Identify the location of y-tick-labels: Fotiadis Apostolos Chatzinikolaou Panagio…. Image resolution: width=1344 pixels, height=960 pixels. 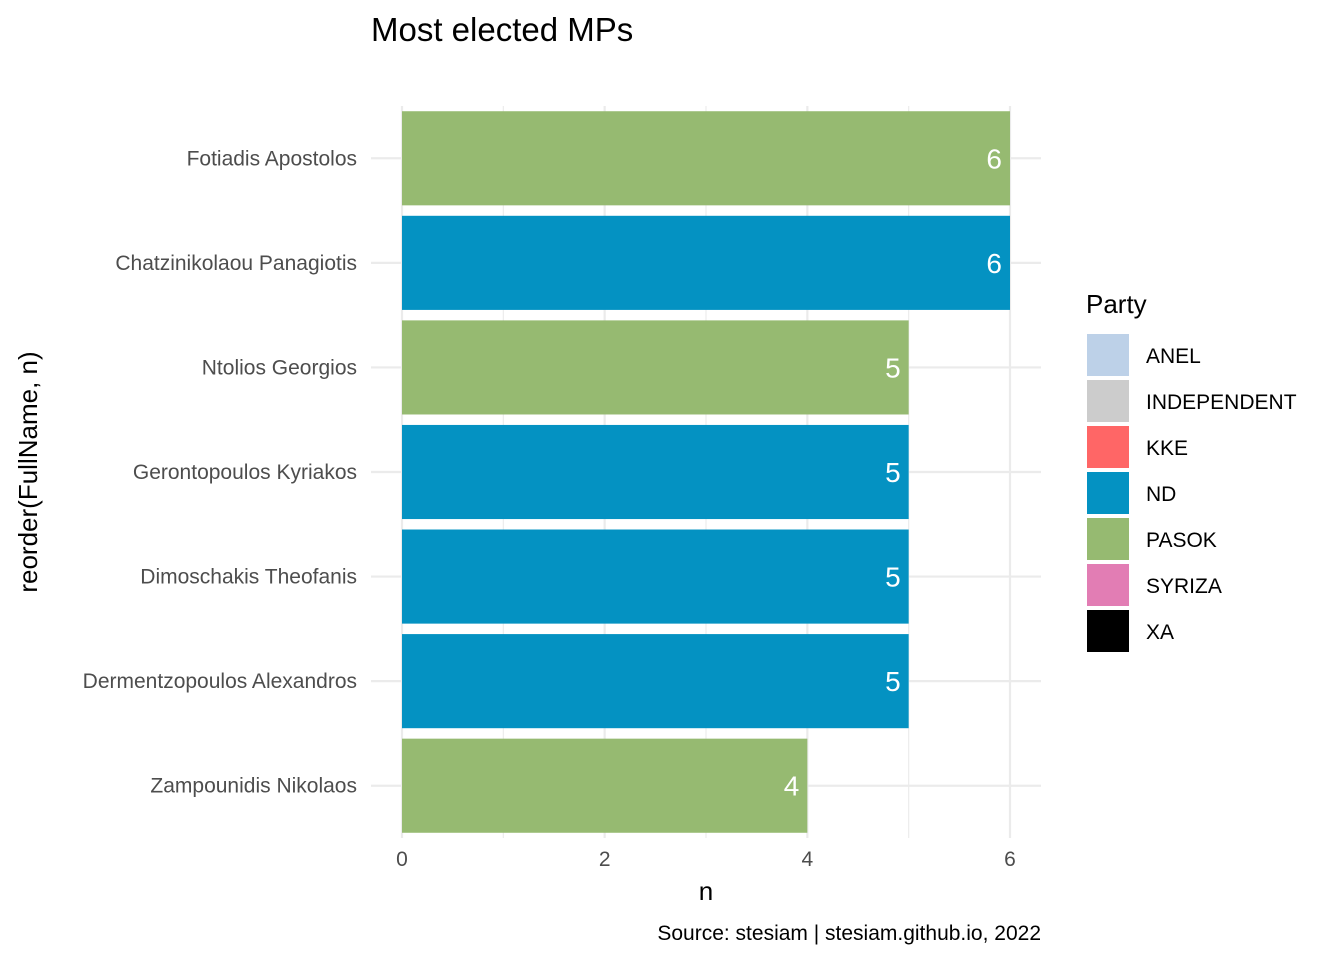
(220, 472).